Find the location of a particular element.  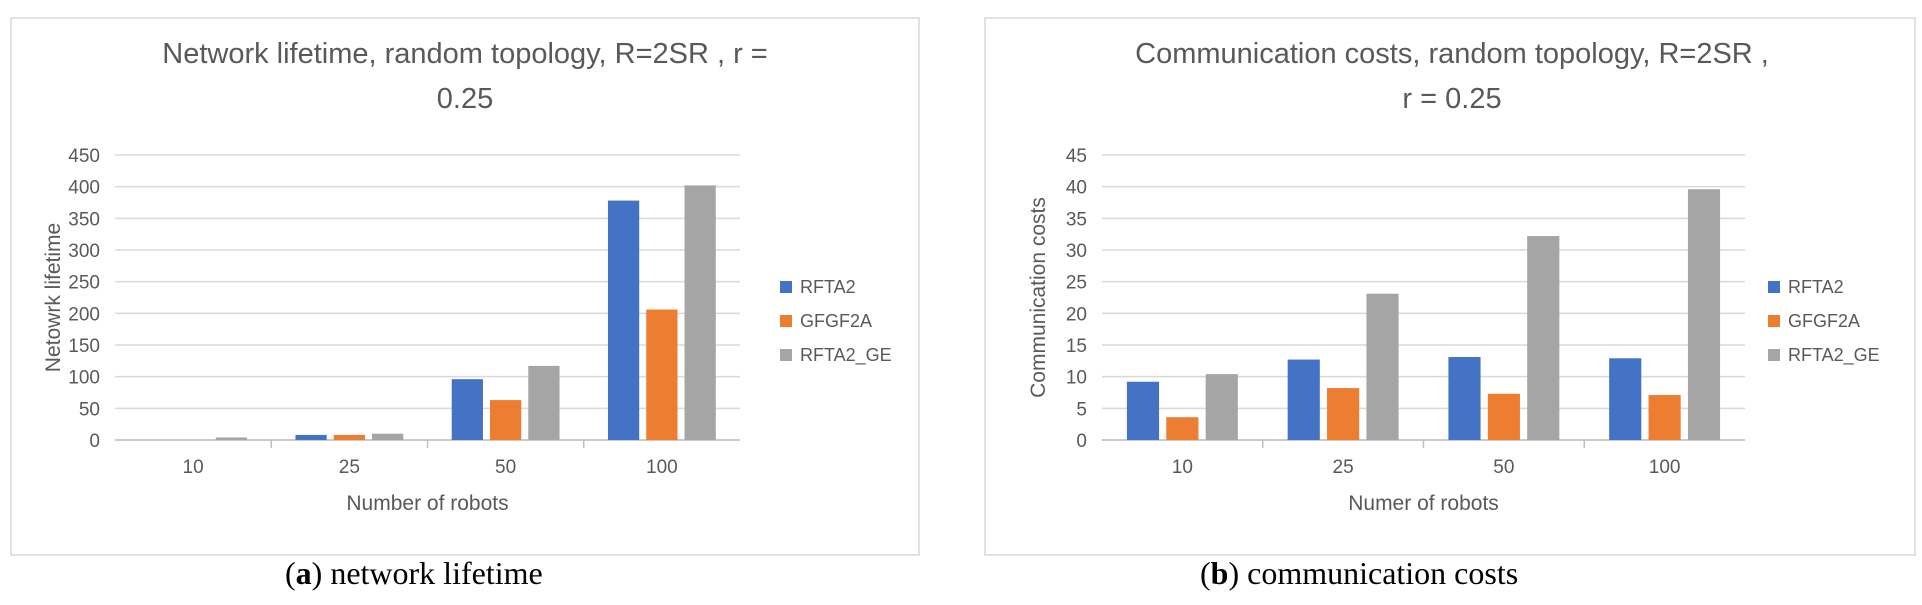

y-axis-label: Communication costs is located at coordinates (1038, 297).